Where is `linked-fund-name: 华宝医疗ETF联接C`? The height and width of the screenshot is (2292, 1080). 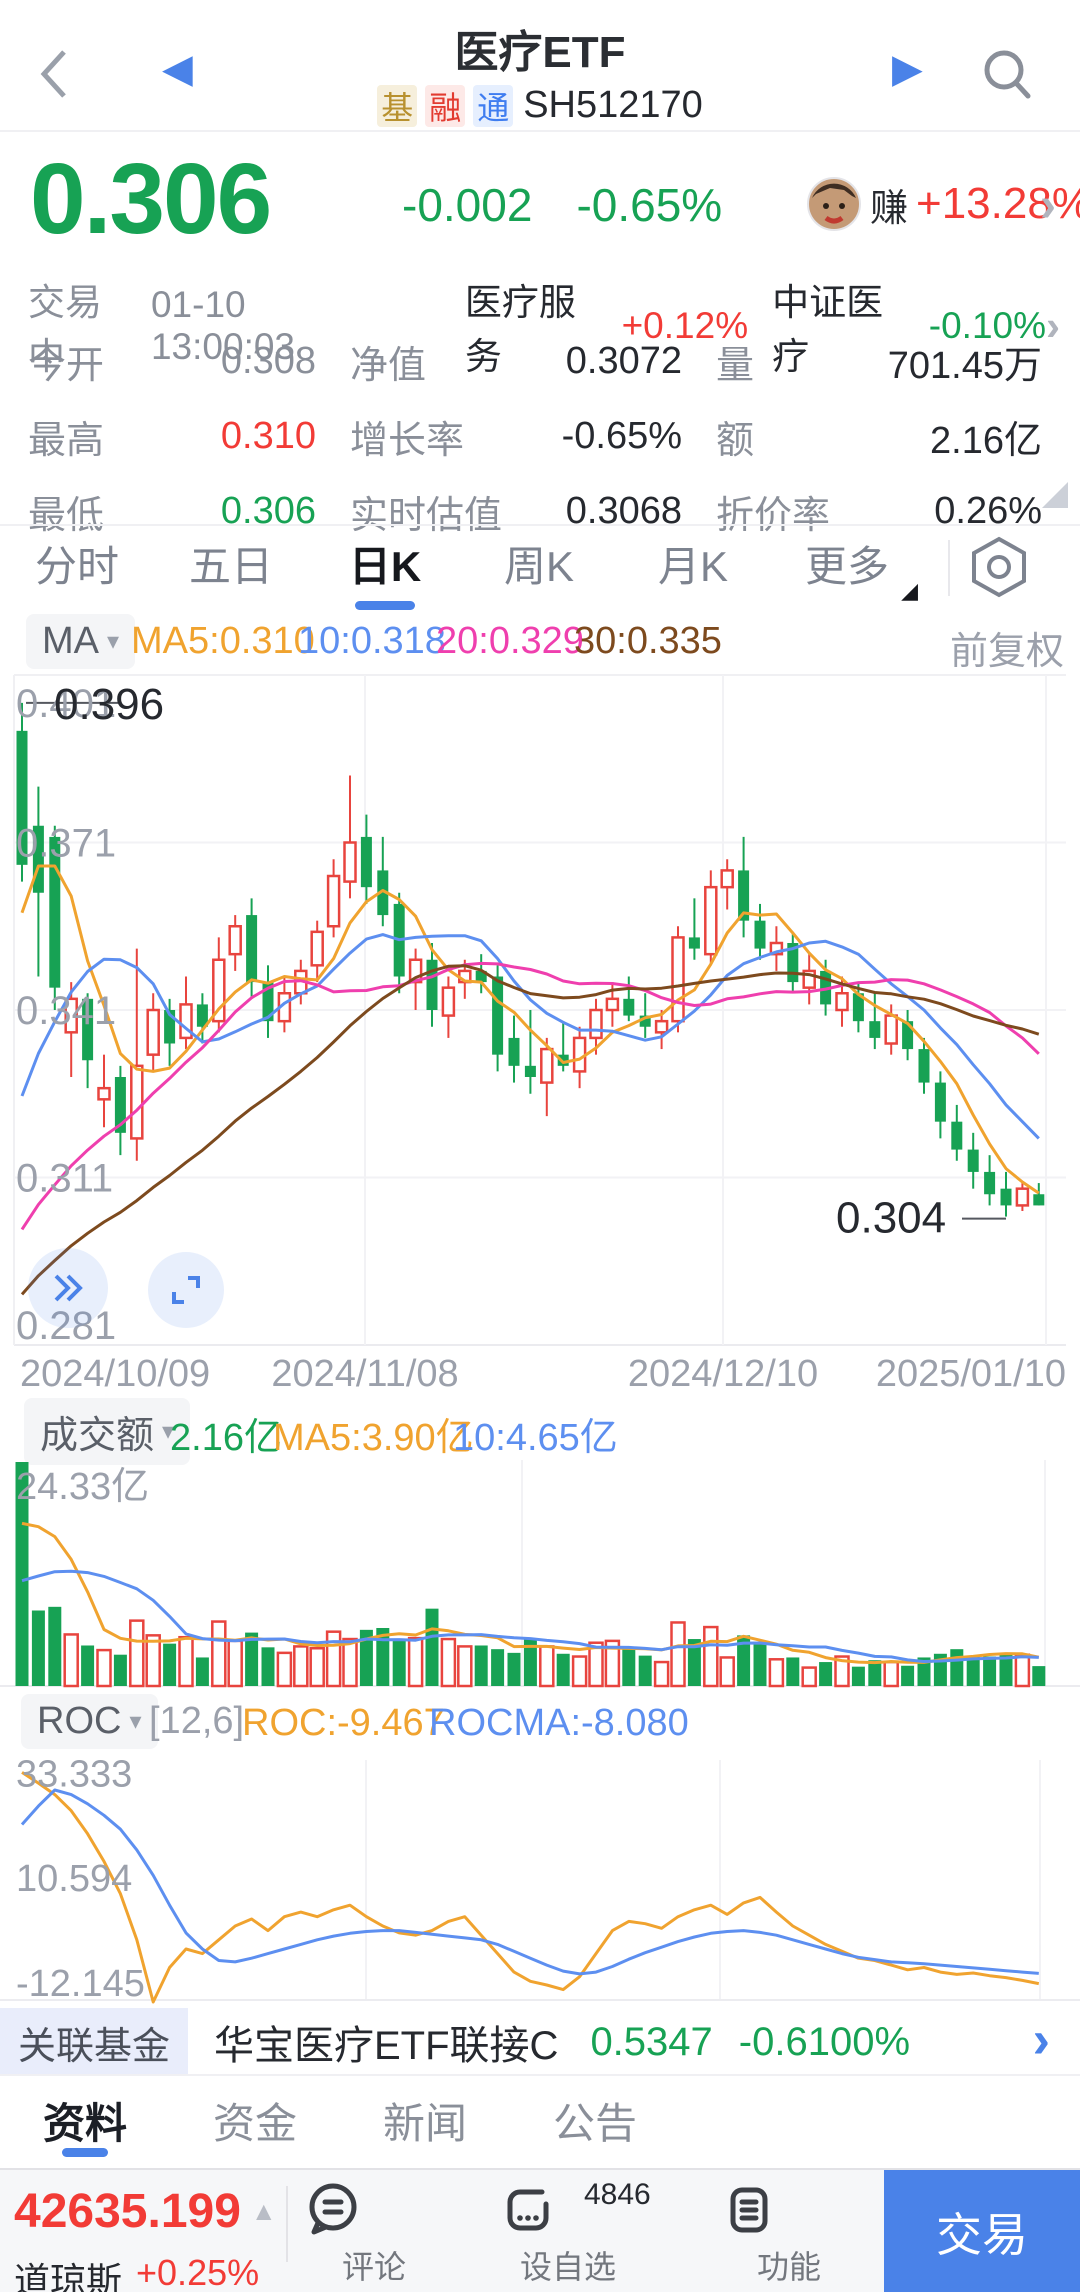 linked-fund-name: 华宝医疗ETF联接C is located at coordinates (386, 2046).